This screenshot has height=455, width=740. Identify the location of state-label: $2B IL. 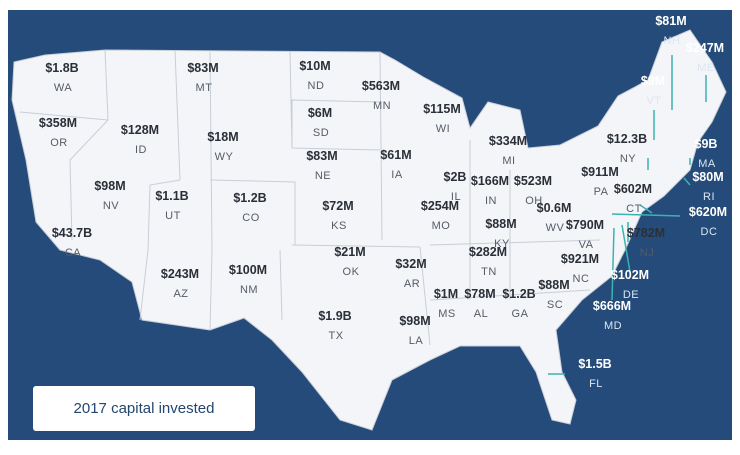
(455, 186).